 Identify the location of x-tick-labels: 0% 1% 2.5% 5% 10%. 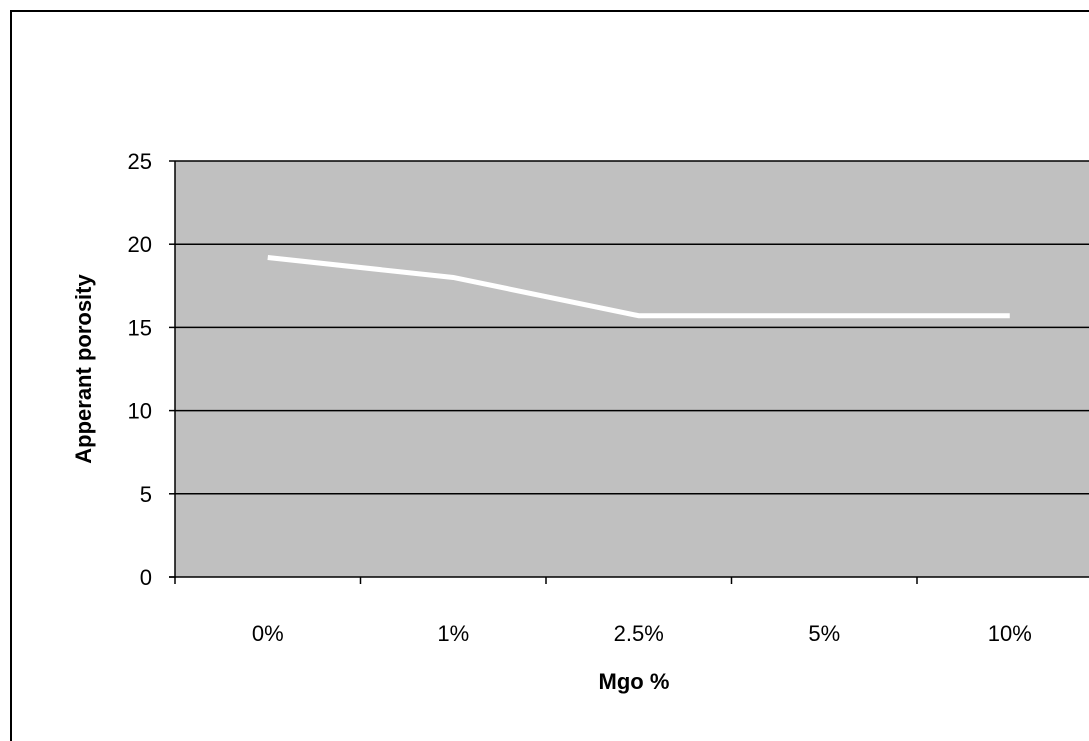
(642, 633).